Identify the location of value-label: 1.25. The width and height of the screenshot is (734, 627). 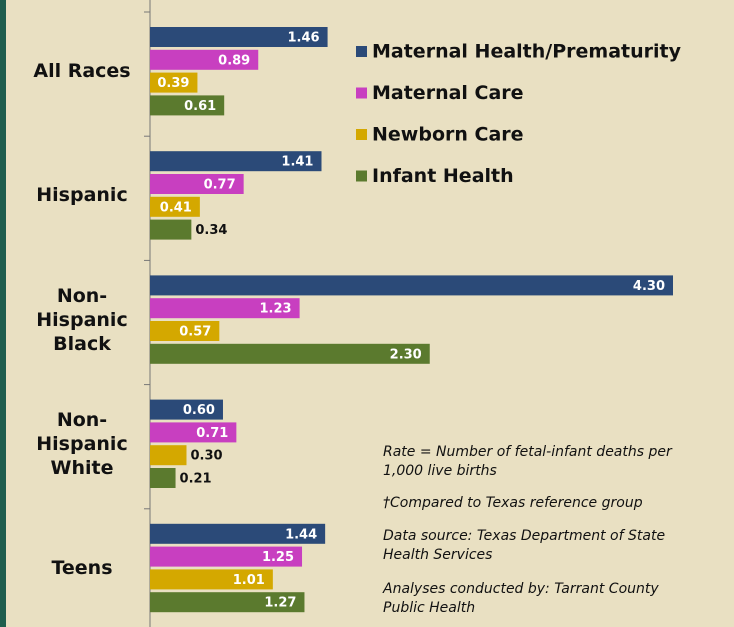
(278, 557).